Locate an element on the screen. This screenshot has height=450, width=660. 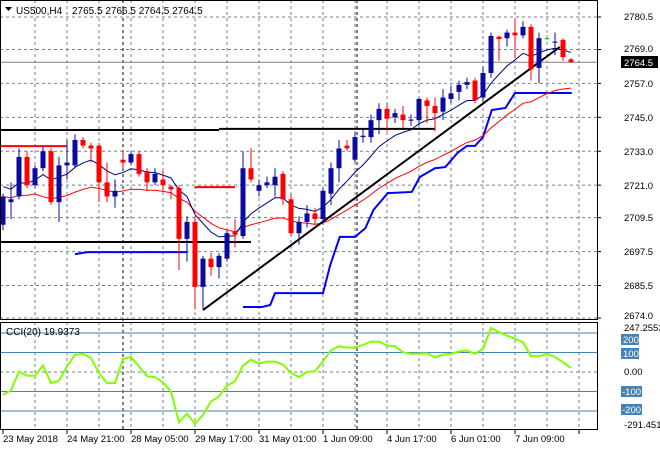
support-step-segment is located at coordinates (130, 253).